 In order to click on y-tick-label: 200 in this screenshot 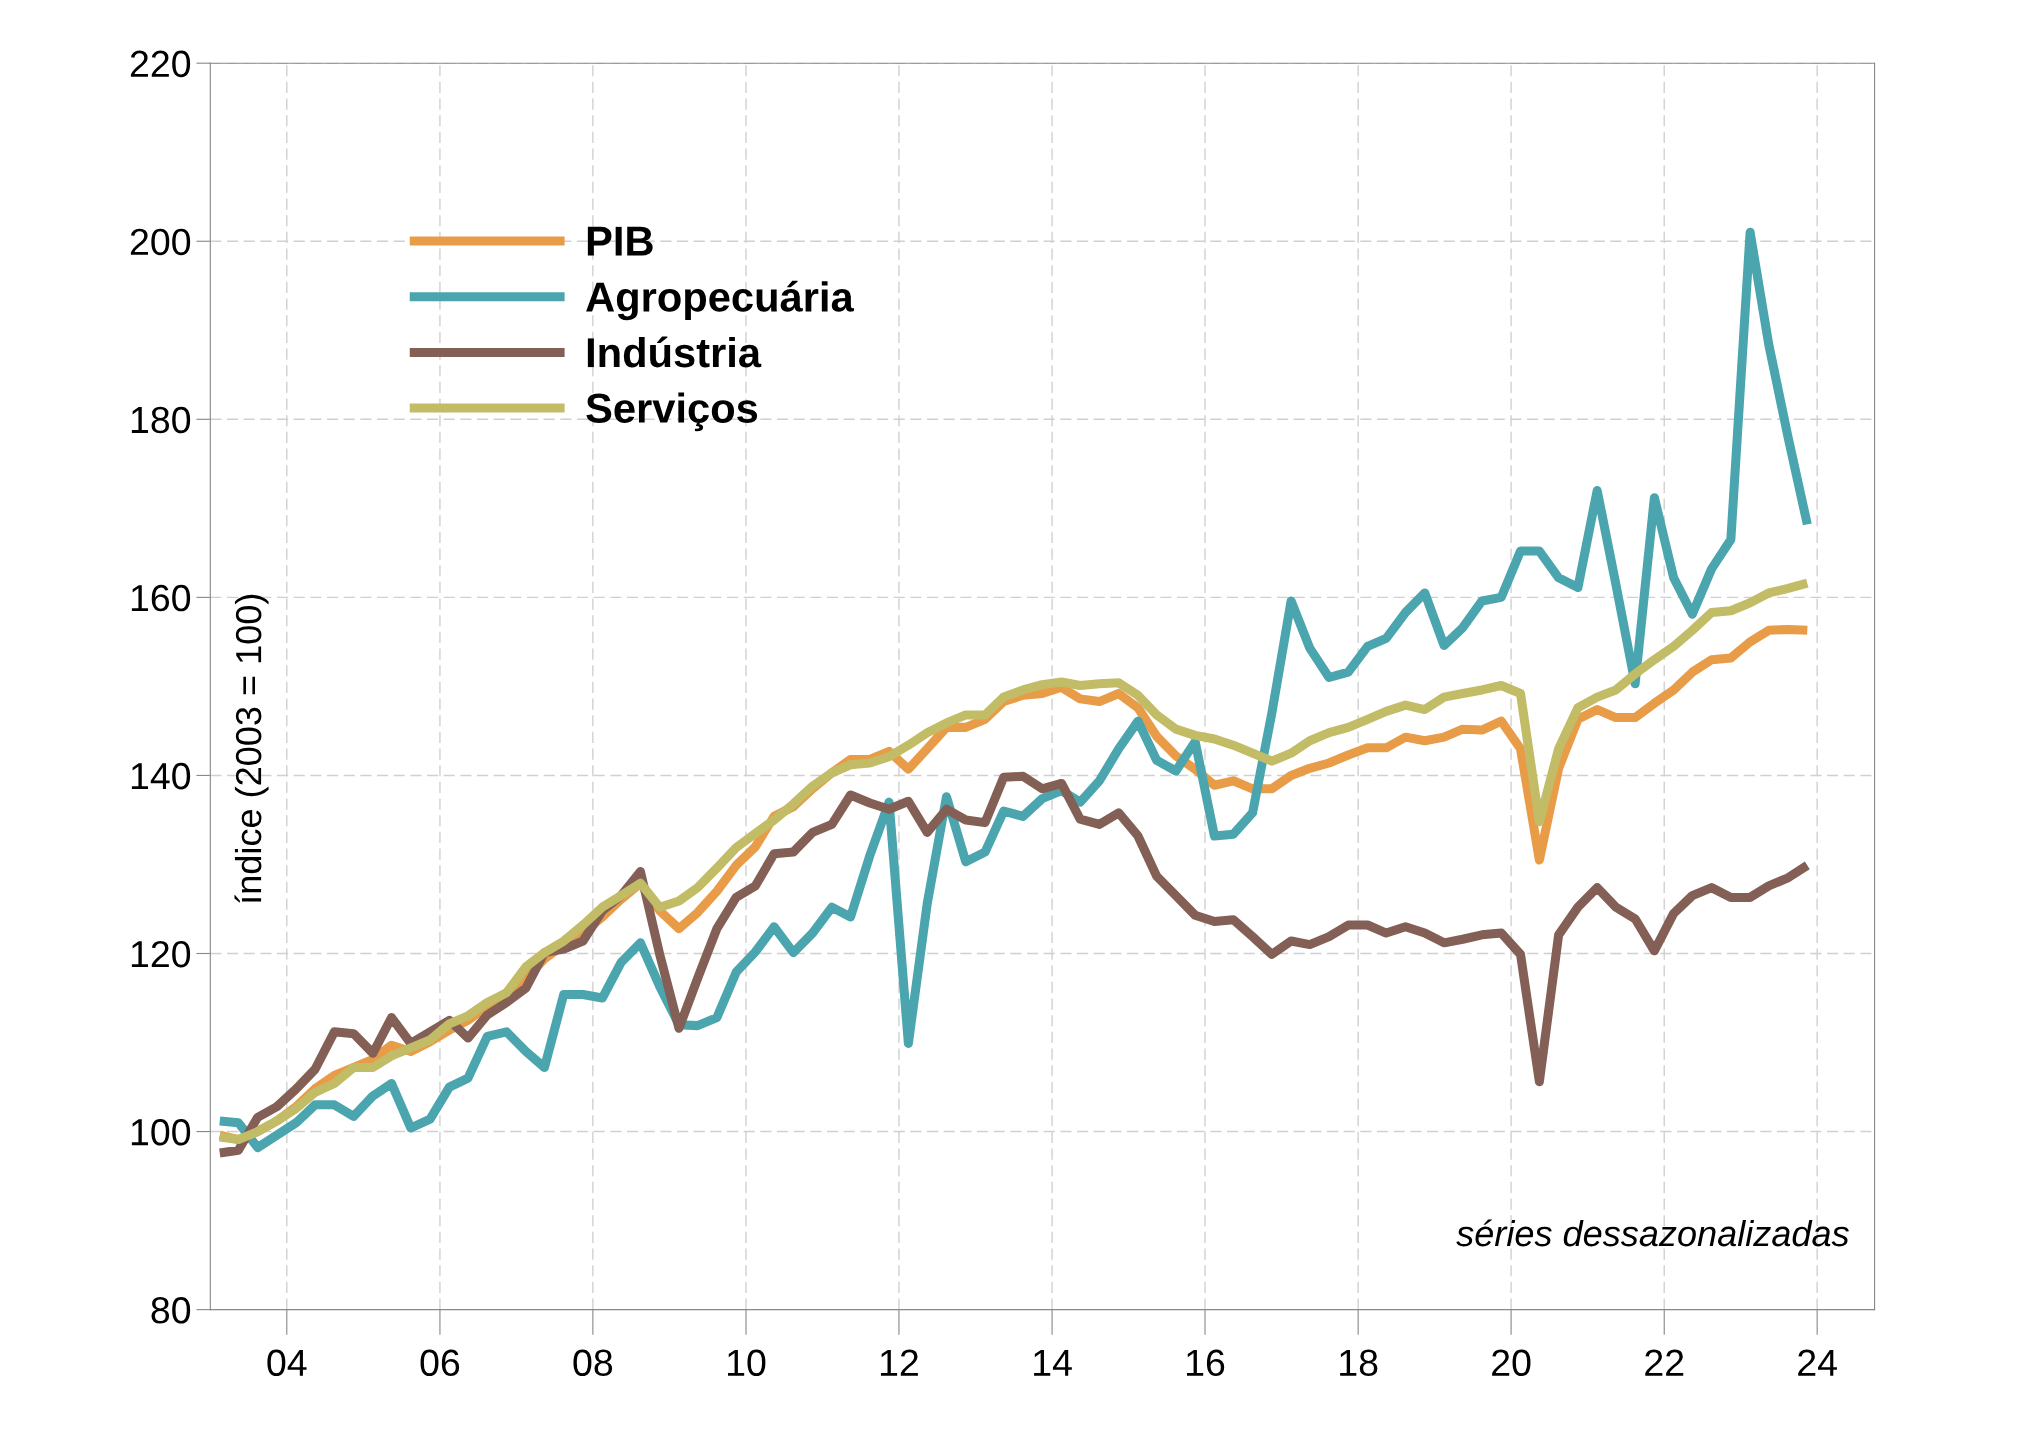, I will do `click(160, 242)`.